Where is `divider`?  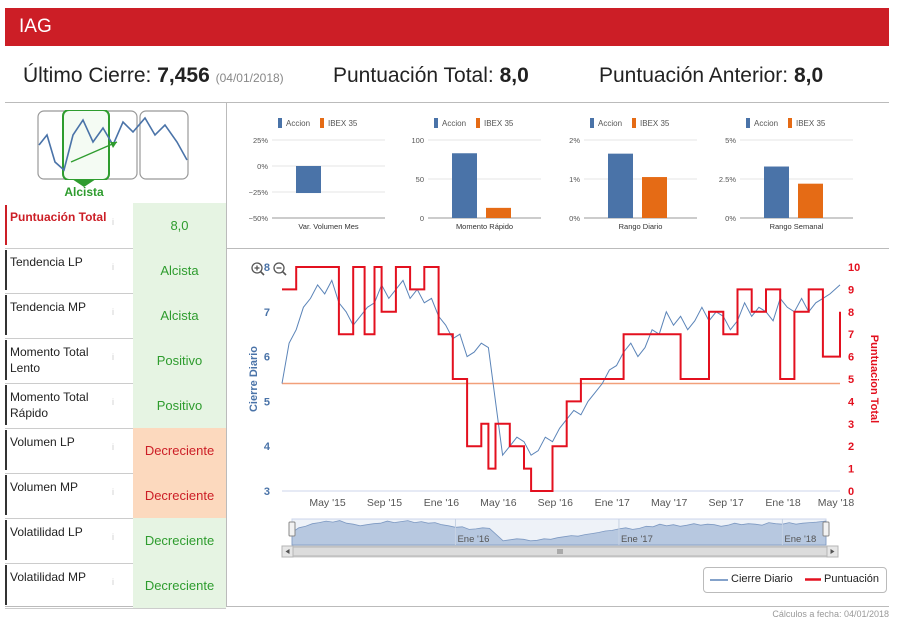 divider is located at coordinates (447, 102).